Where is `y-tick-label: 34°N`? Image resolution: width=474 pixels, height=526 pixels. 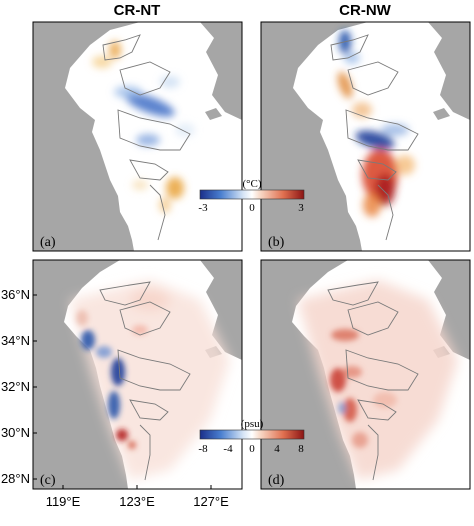
y-tick-label: 34°N is located at coordinates (15, 340).